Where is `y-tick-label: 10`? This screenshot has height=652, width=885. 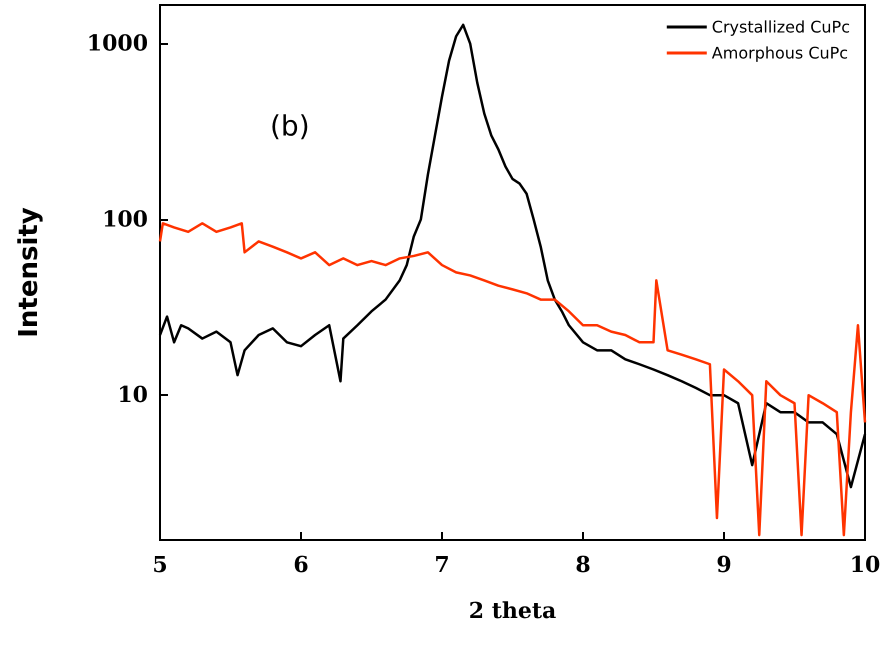
y-tick-label: 10 is located at coordinates (132, 395).